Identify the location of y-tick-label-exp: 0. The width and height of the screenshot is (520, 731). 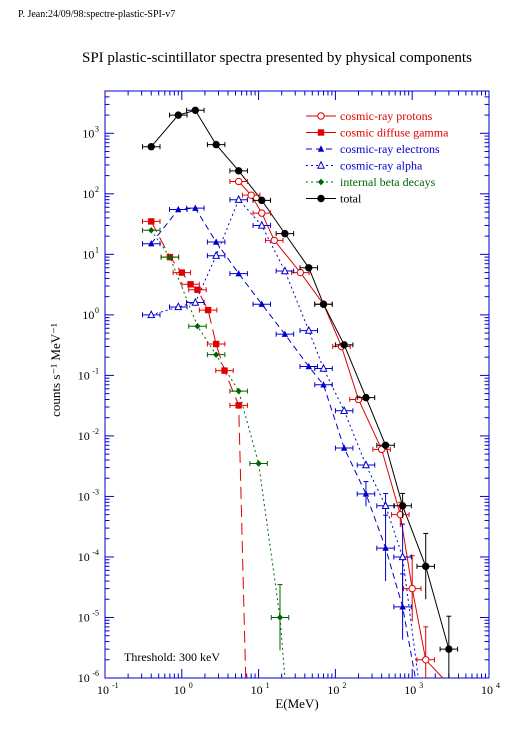
(97, 310).